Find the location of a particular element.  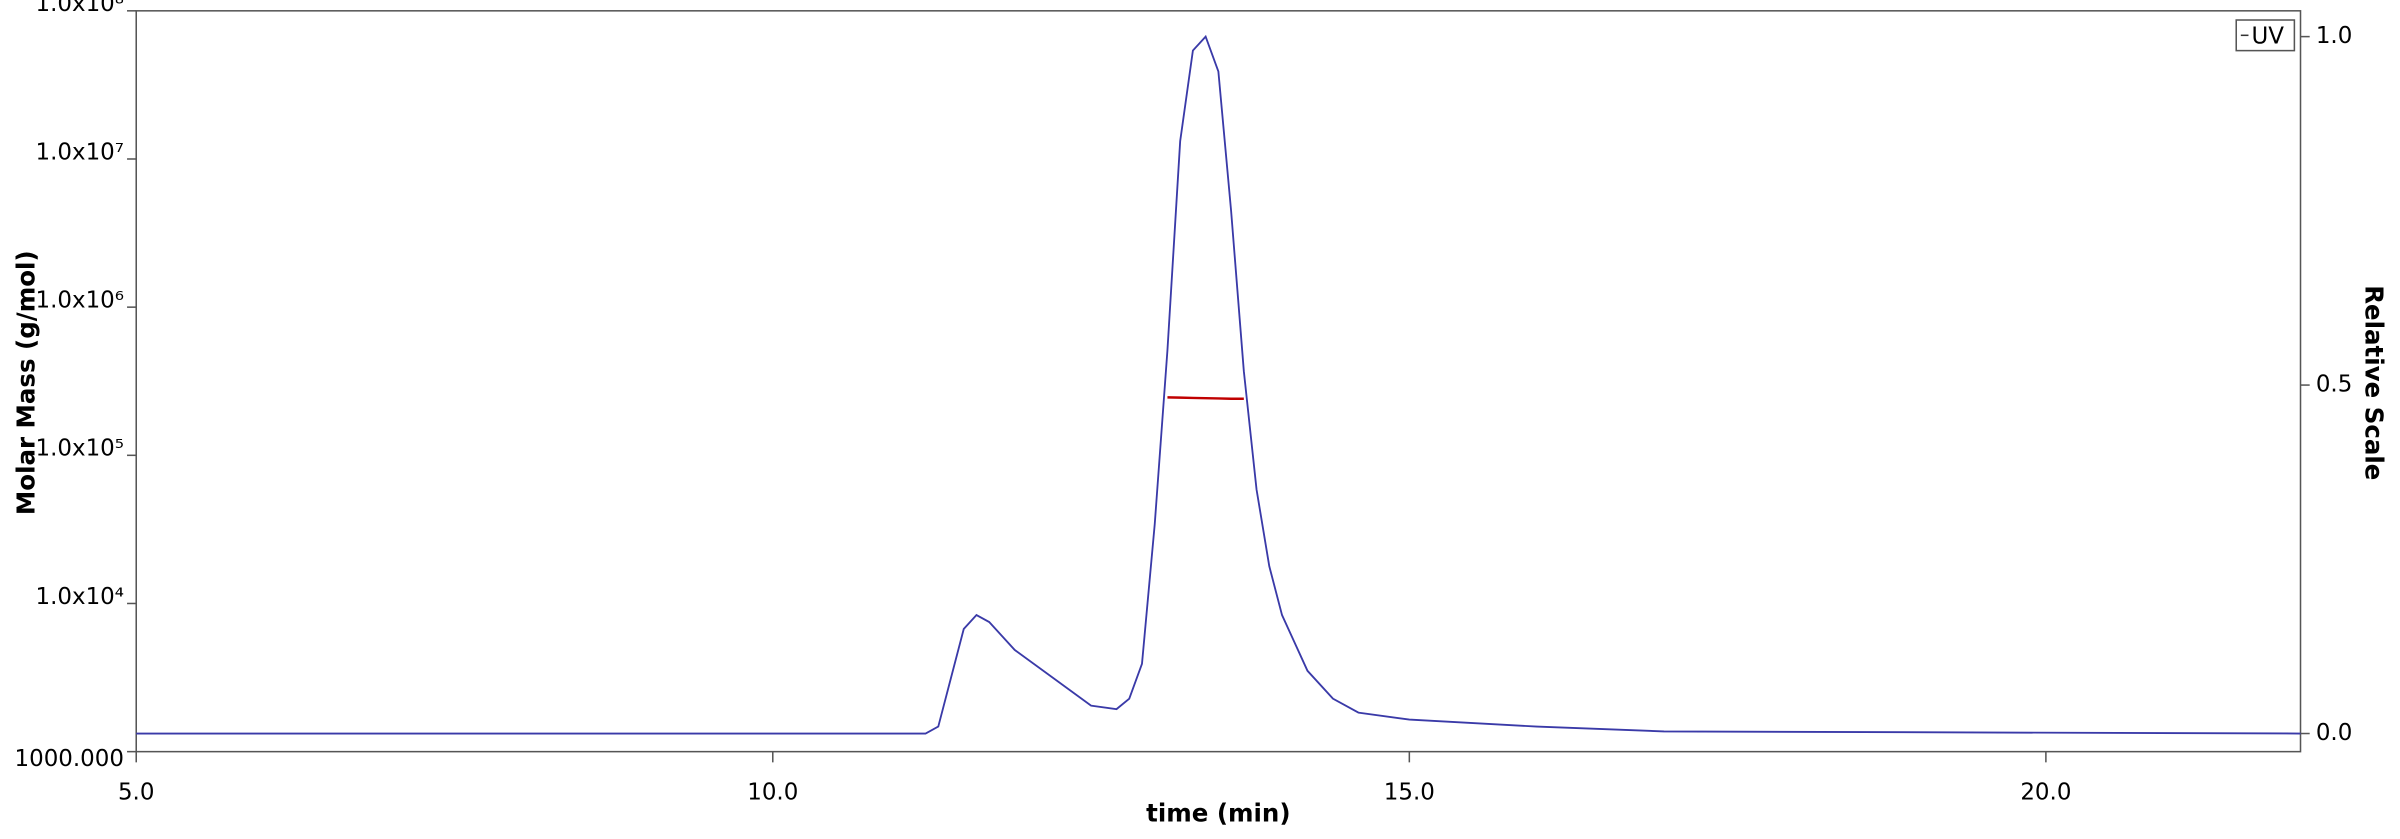

y-tick-label: 1.0x10⁸ is located at coordinates (80, 8).